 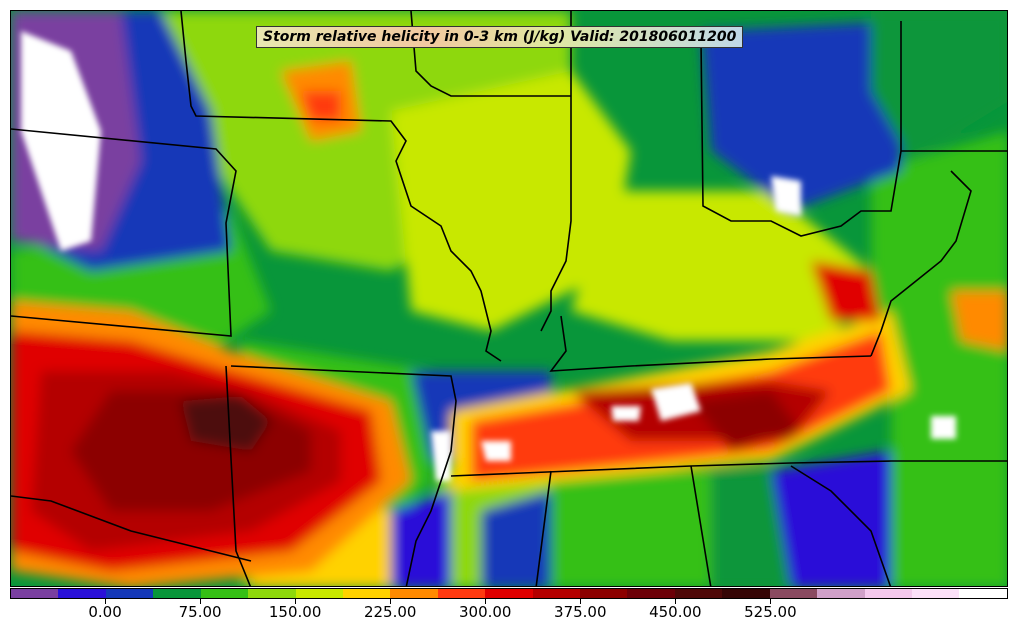 I want to click on colorbar-ticks, so click(x=509, y=603).